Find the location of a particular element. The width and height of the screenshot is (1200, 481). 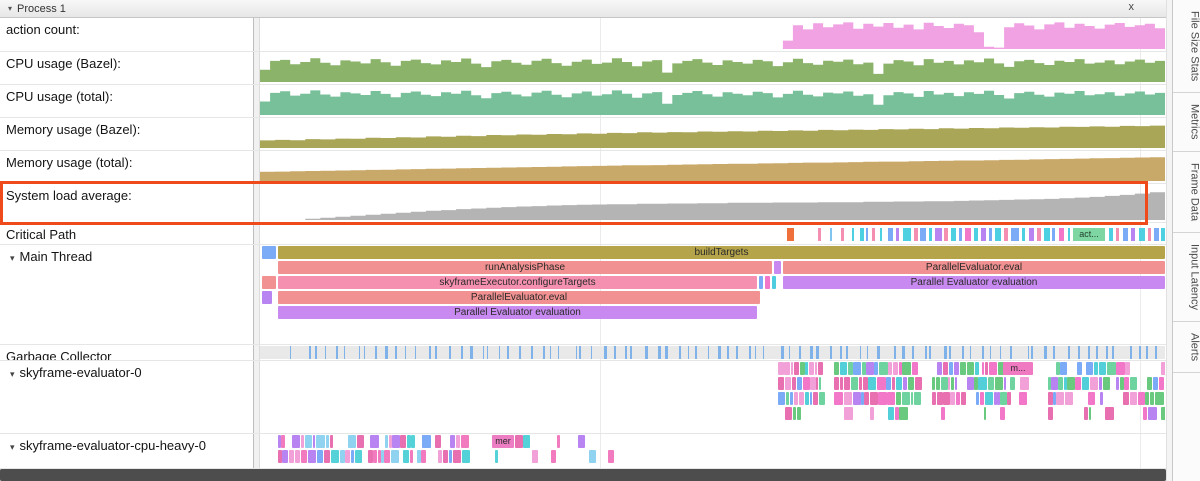

track-area is located at coordinates (712, 68).